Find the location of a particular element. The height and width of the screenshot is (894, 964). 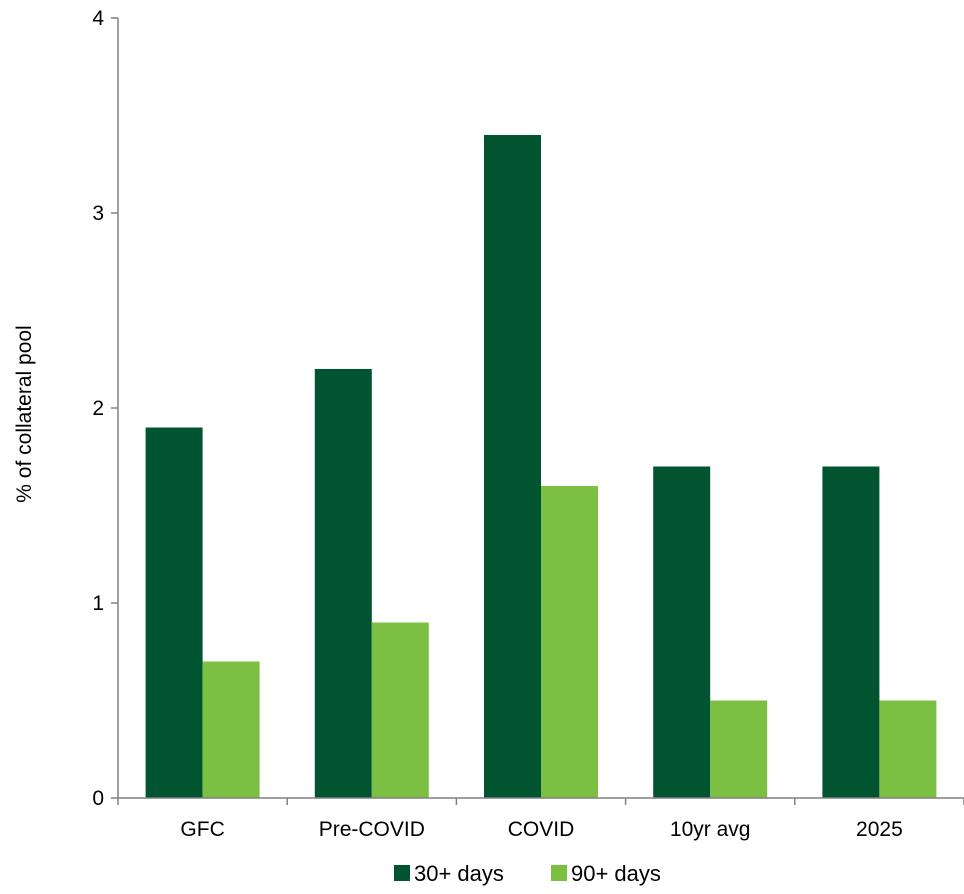

x-tick-label: COVID is located at coordinates (541, 829).